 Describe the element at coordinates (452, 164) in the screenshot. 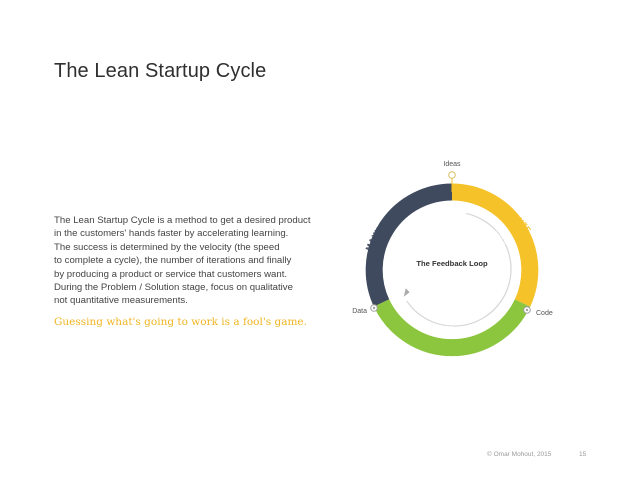

I see `ideas-label: Ideas` at that location.